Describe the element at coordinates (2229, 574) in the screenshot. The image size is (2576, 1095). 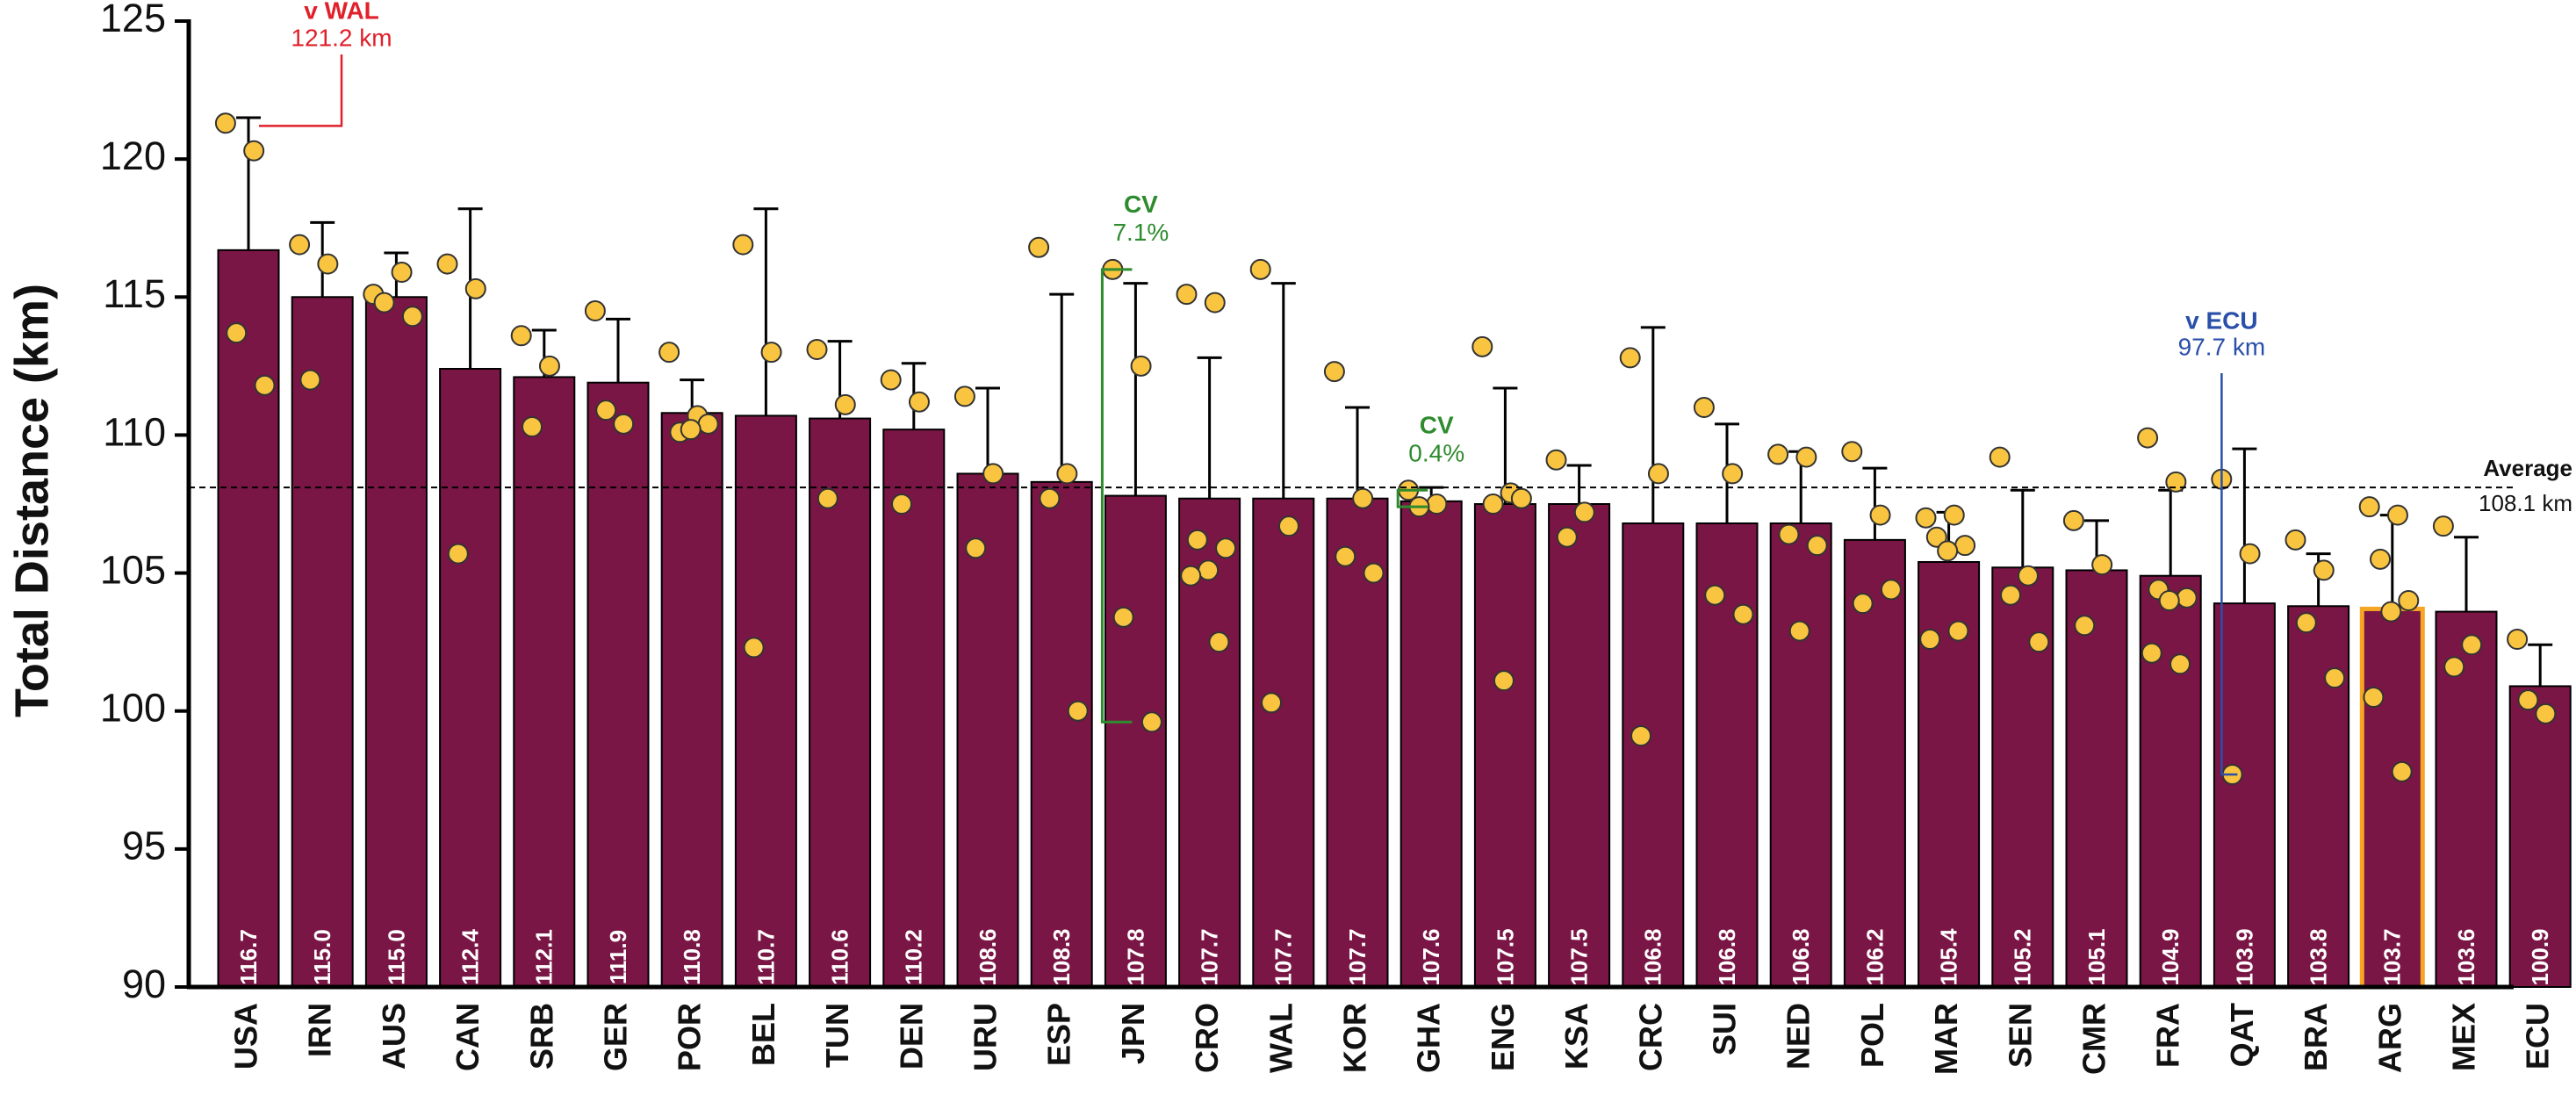
I see `annotation-line` at that location.